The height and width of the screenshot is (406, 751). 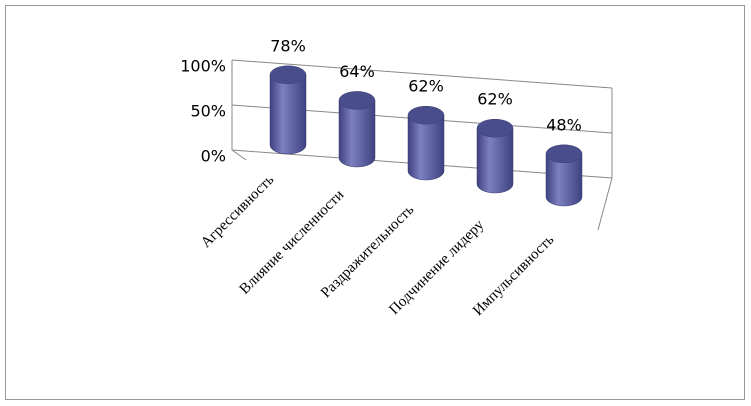 What do you see at coordinates (213, 156) in the screenshot?
I see `y-tick-label: 0%` at bounding box center [213, 156].